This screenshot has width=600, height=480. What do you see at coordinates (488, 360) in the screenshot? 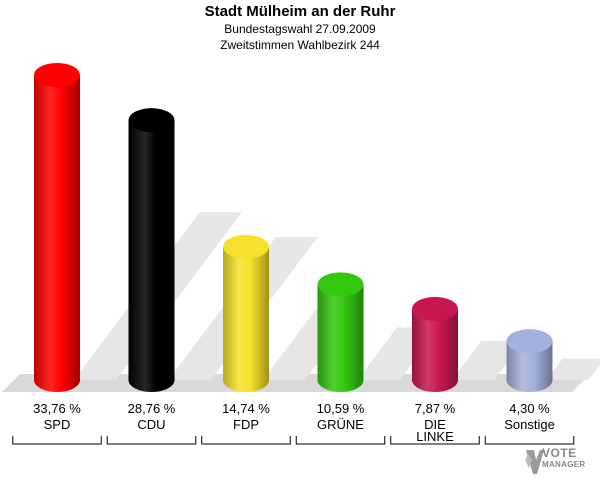
I see `bar-shadow-die-linke` at bounding box center [488, 360].